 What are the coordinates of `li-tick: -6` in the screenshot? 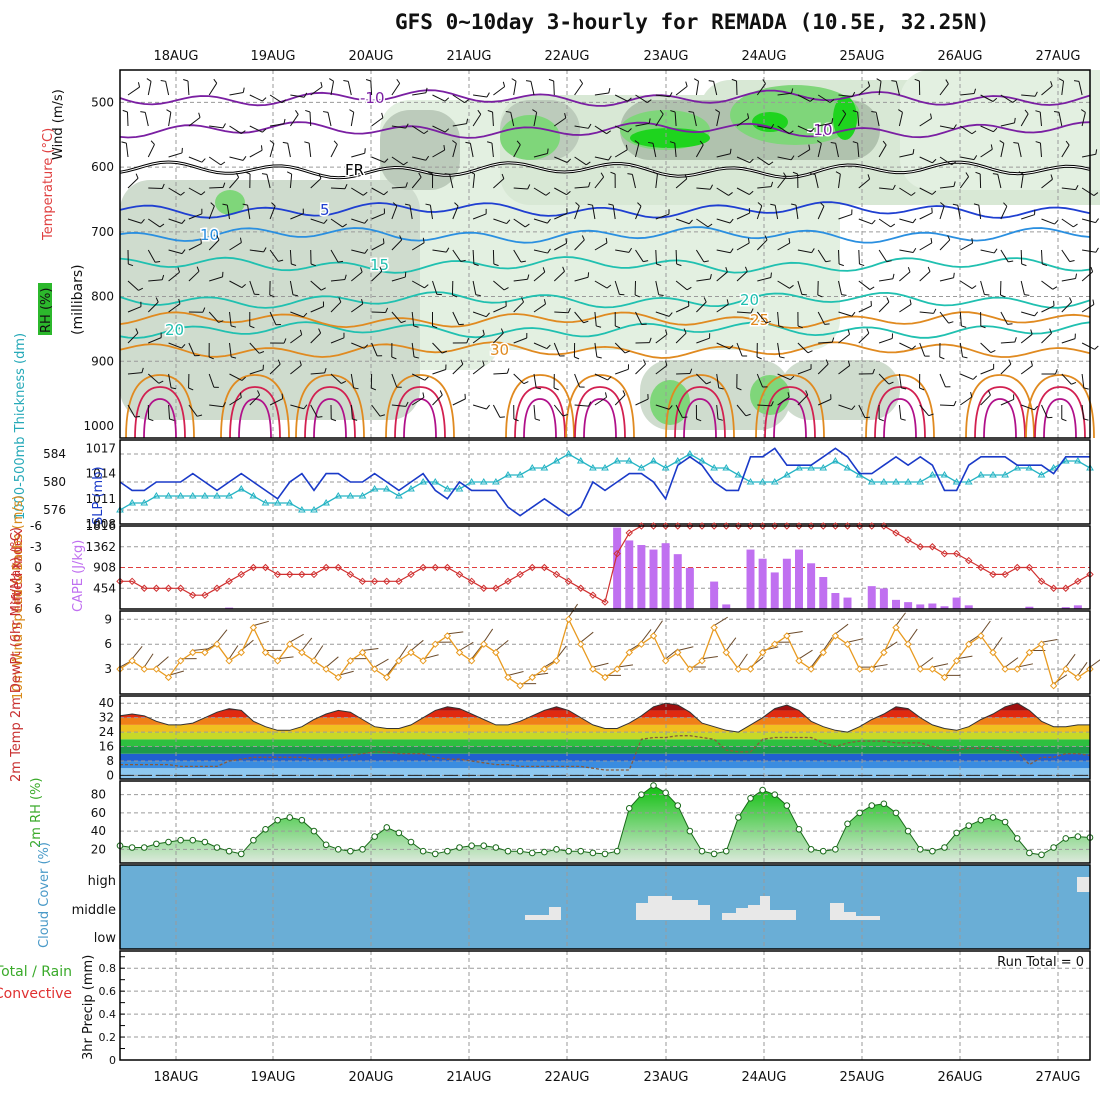 It's located at (36, 526).